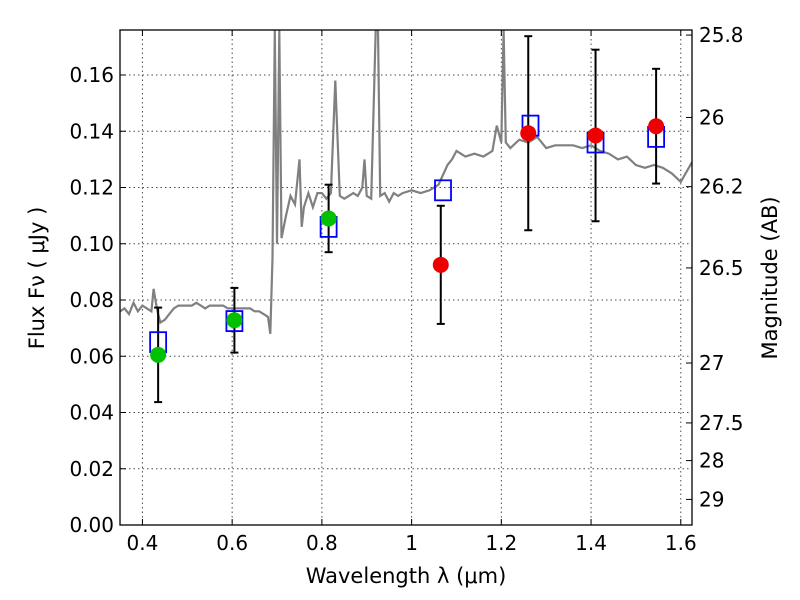 The width and height of the screenshot is (800, 600). I want to click on y-tick-label: 0.02, so click(91, 469).